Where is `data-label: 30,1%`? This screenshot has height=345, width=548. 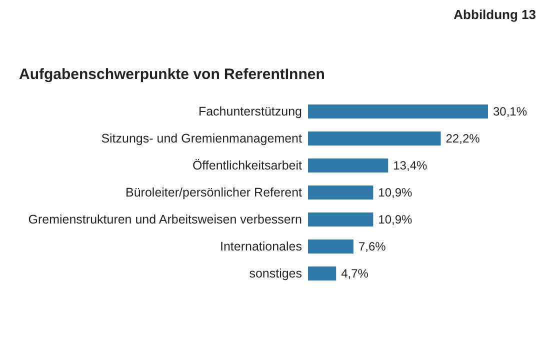
data-label: 30,1% is located at coordinates (510, 111).